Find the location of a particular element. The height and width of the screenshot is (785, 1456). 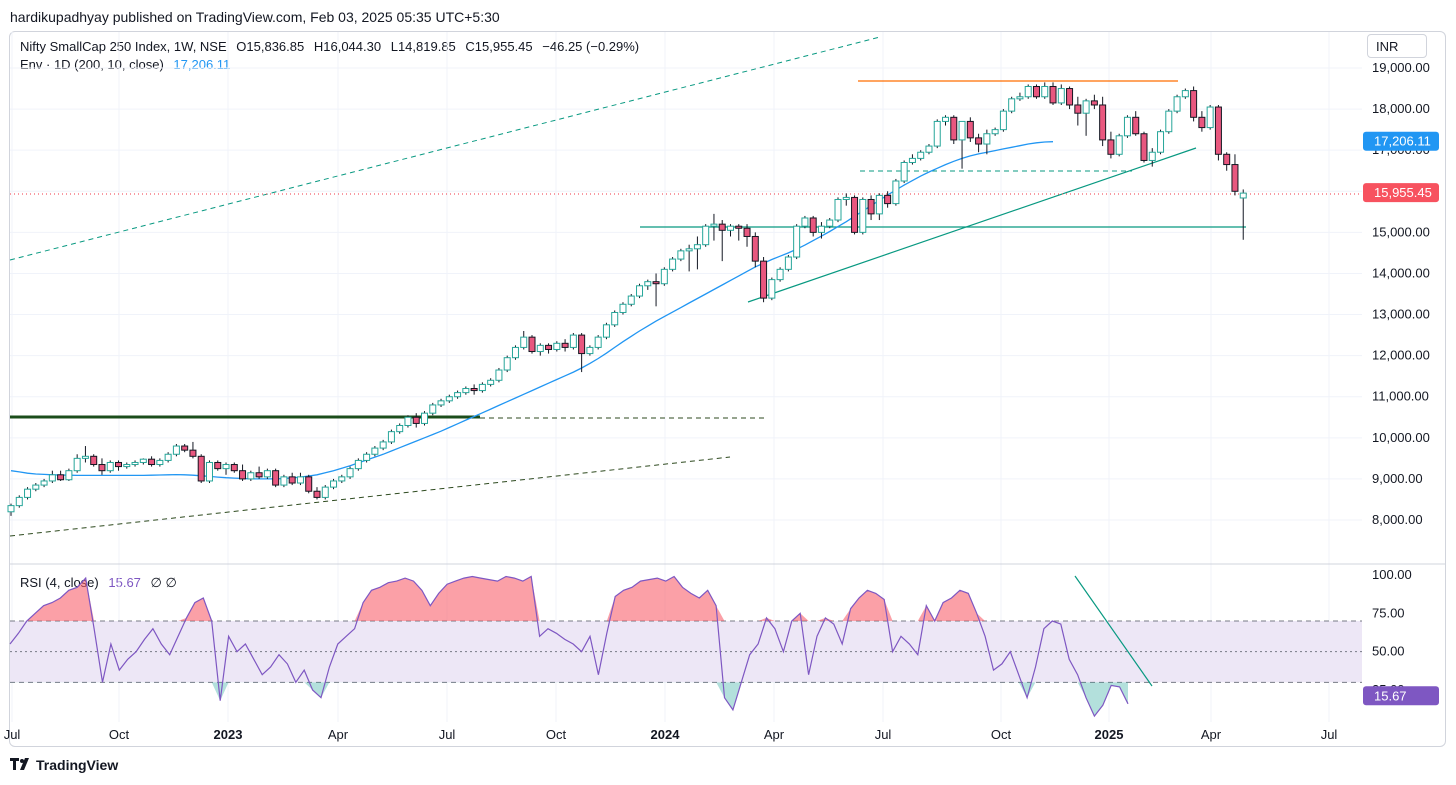

high-value: H16,044.30 is located at coordinates (347, 46).